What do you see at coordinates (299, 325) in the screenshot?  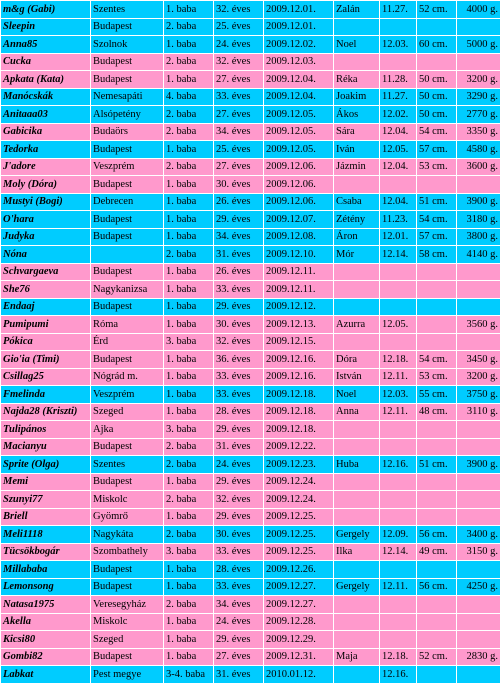 I see `due-date-cell: 2009.12.13.` at bounding box center [299, 325].